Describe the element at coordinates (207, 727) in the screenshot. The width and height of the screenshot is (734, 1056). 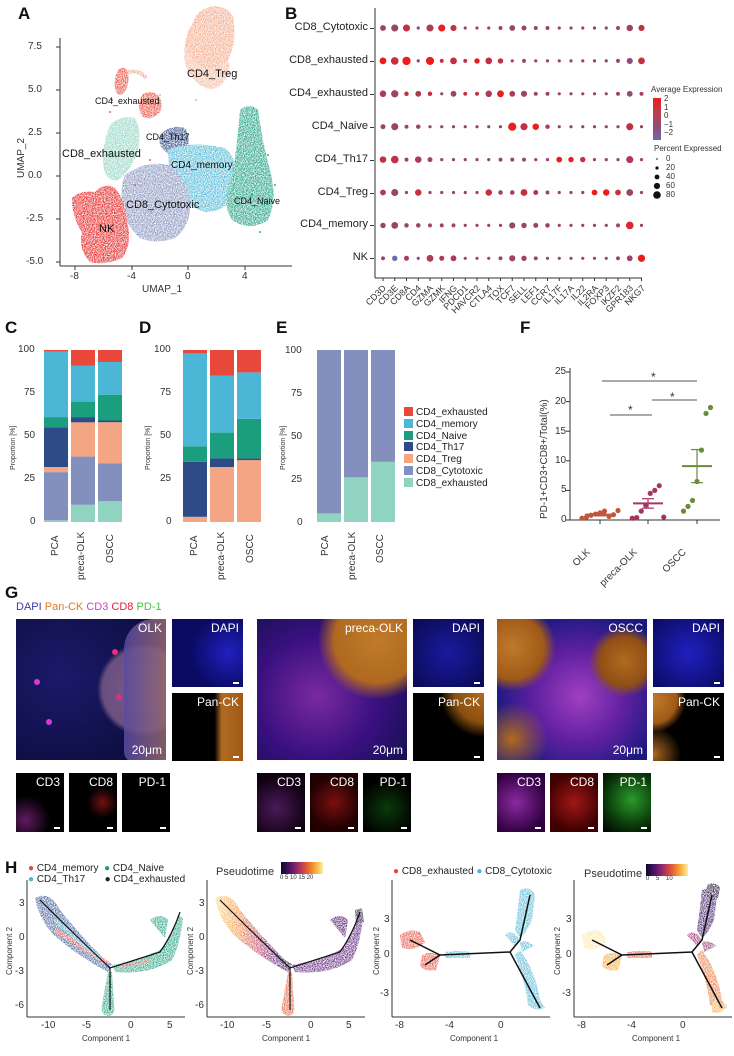
I see `panck-image-olk: Pan-CK` at that location.